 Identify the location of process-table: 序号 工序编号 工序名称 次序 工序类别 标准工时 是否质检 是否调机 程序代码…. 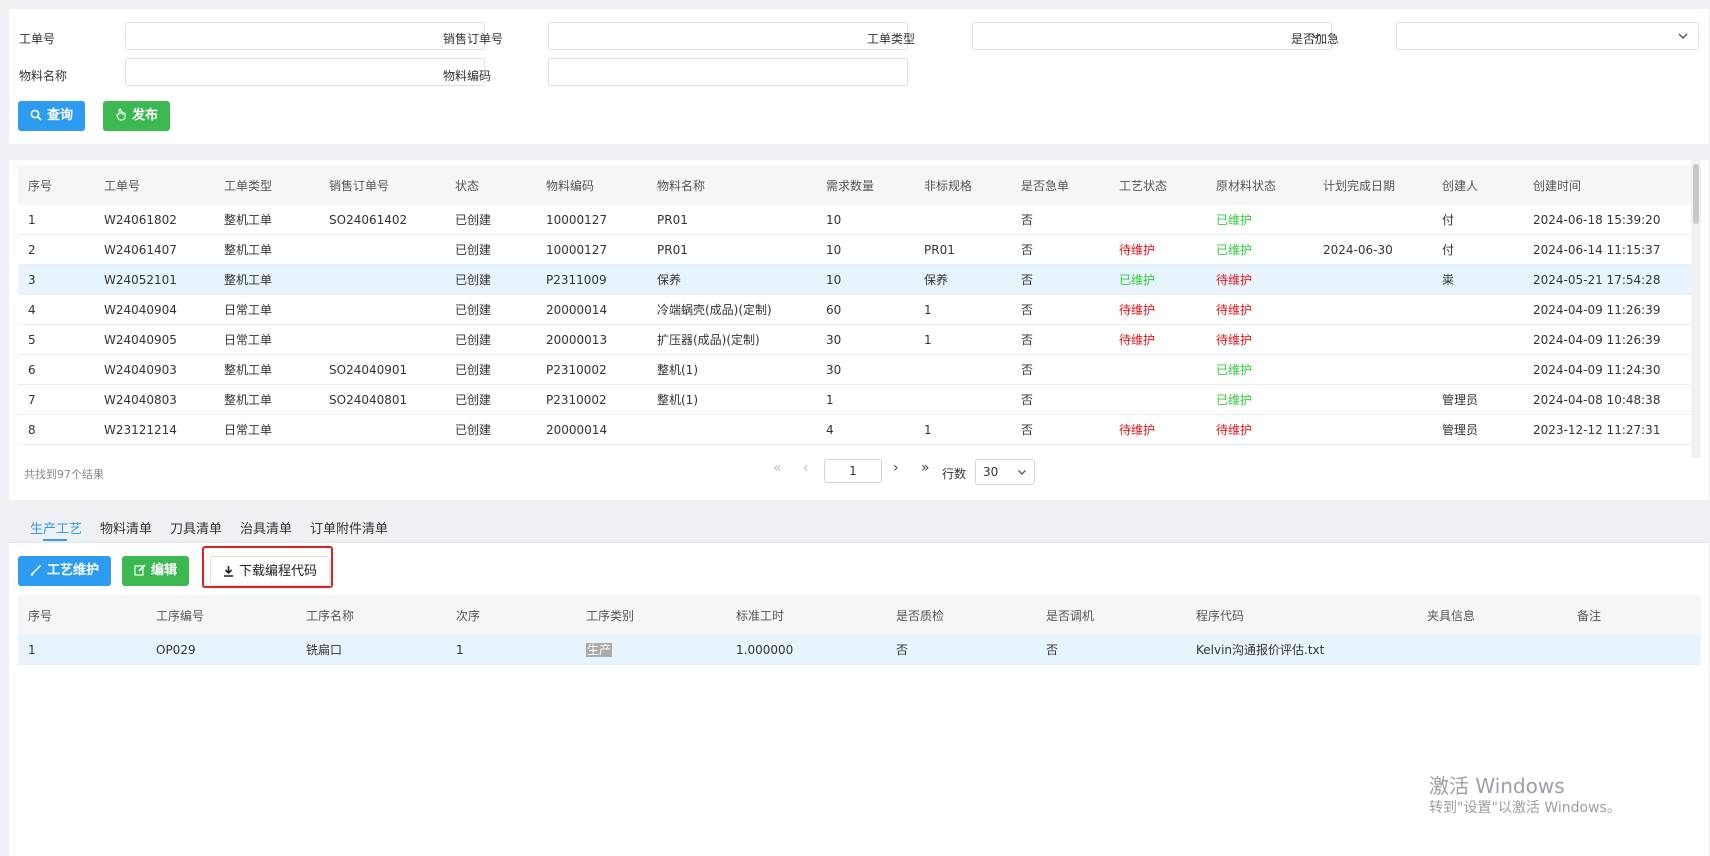
(859, 630).